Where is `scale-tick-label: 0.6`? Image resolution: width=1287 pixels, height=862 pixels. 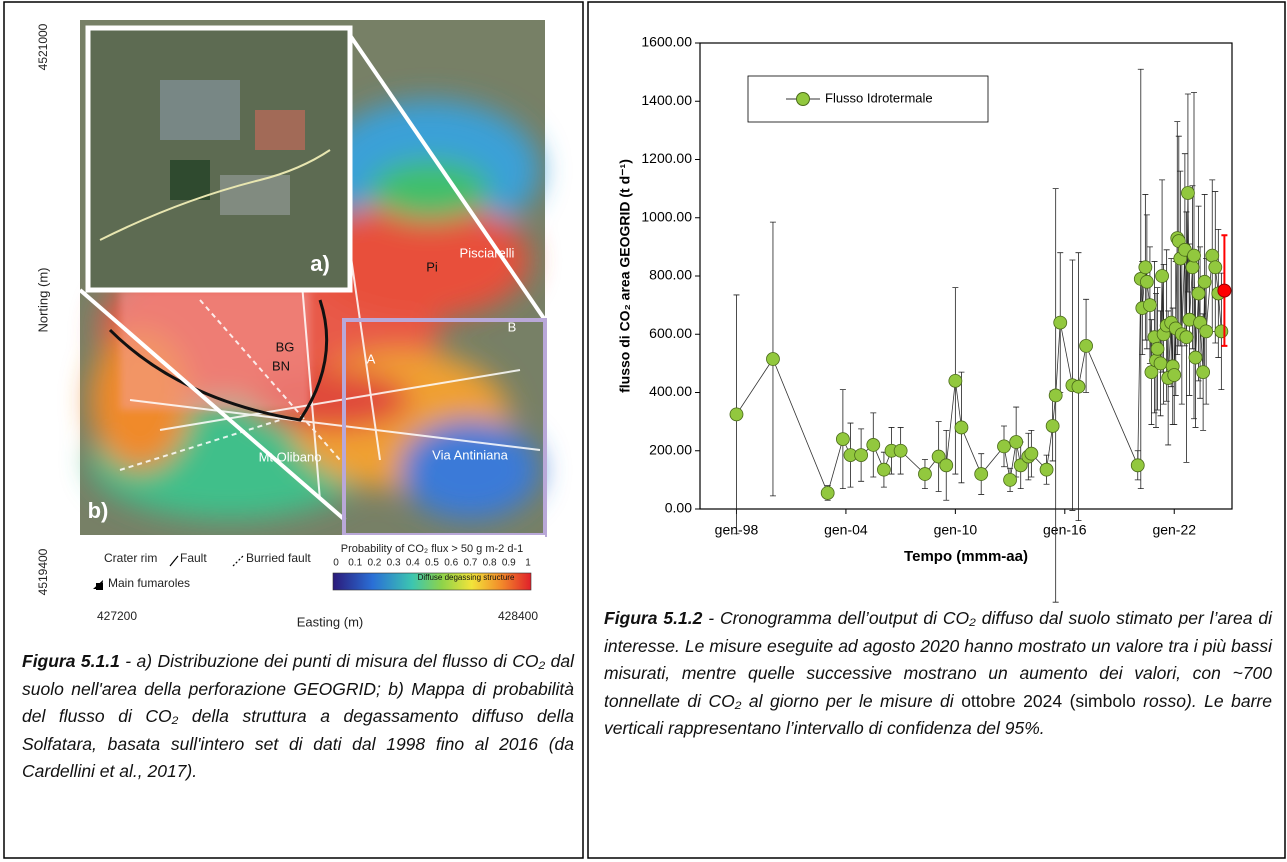 scale-tick-label: 0.6 is located at coordinates (451, 563).